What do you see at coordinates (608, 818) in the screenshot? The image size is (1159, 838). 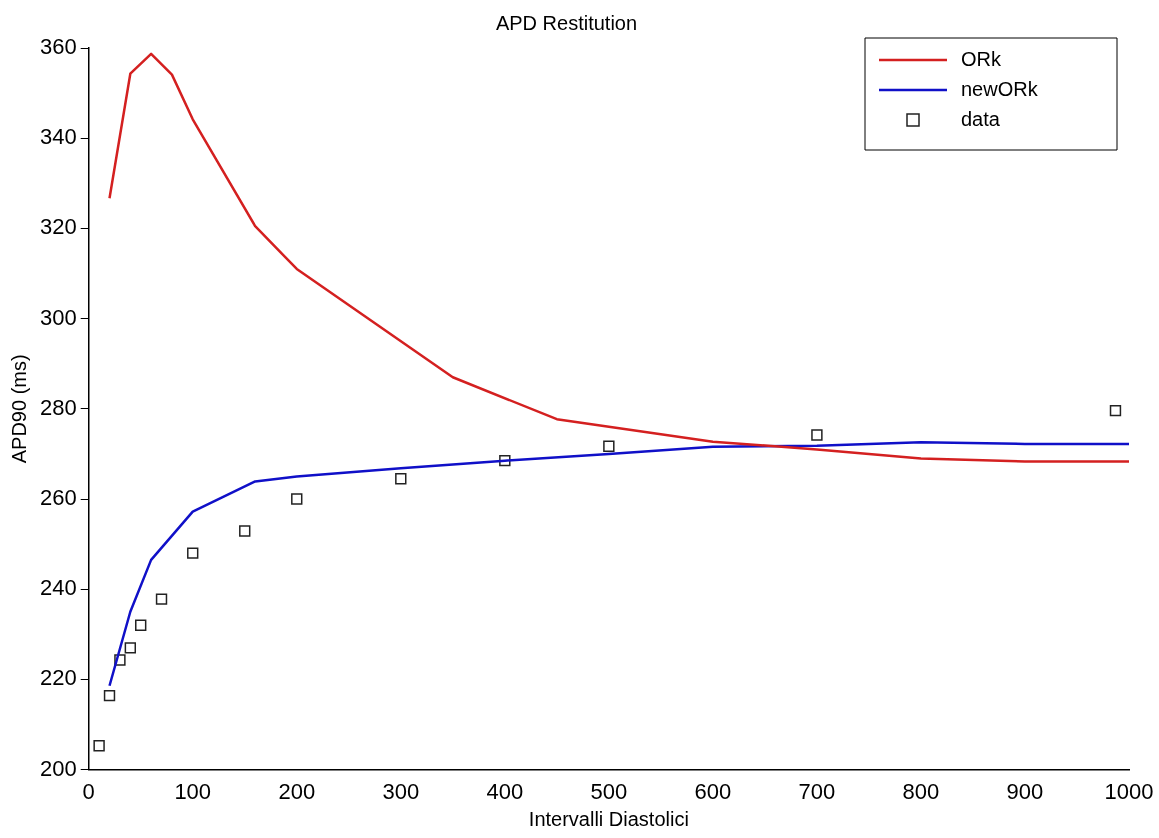 I see `x-axis-title: Intervalli Diastolici` at bounding box center [608, 818].